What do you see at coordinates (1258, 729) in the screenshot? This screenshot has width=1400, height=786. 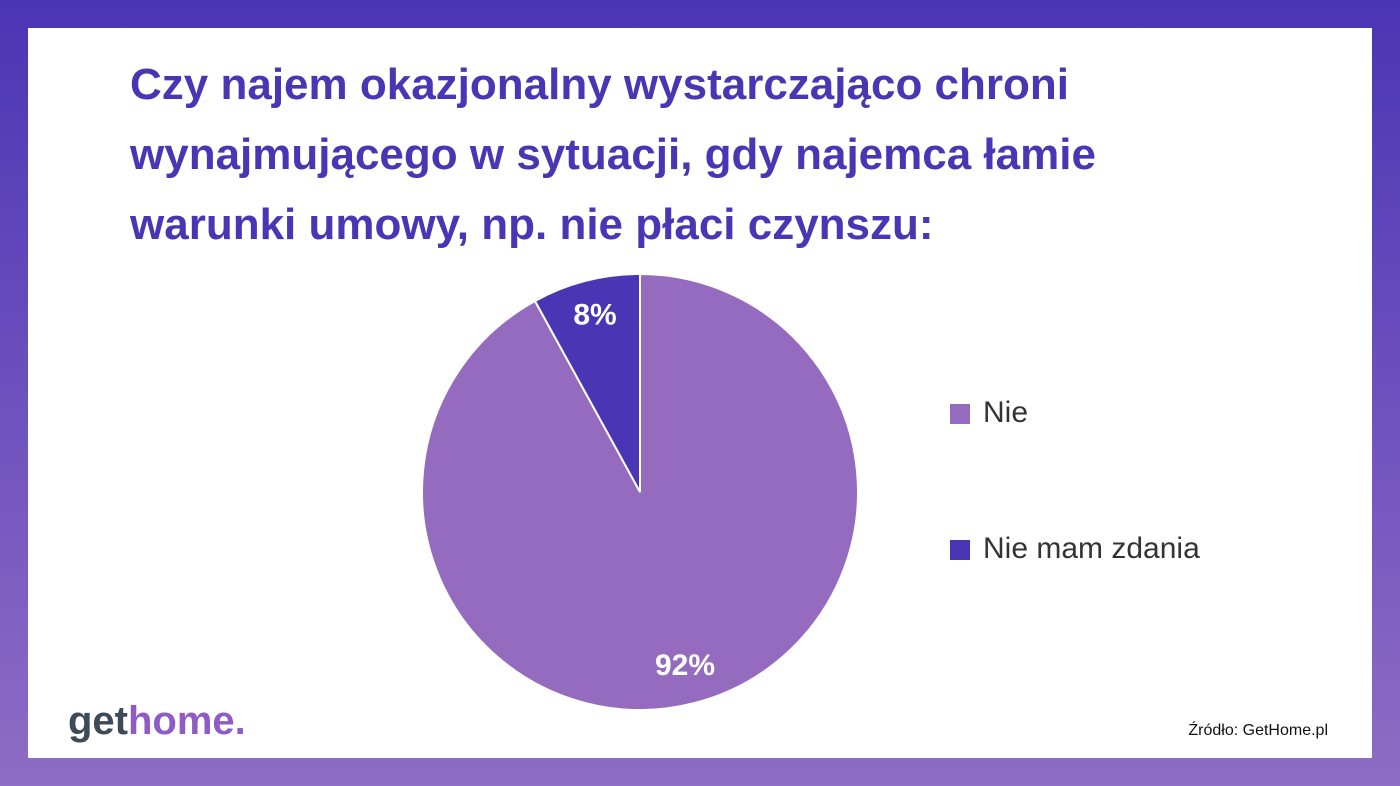 I see `source: Źródło: GetHome.pl` at bounding box center [1258, 729].